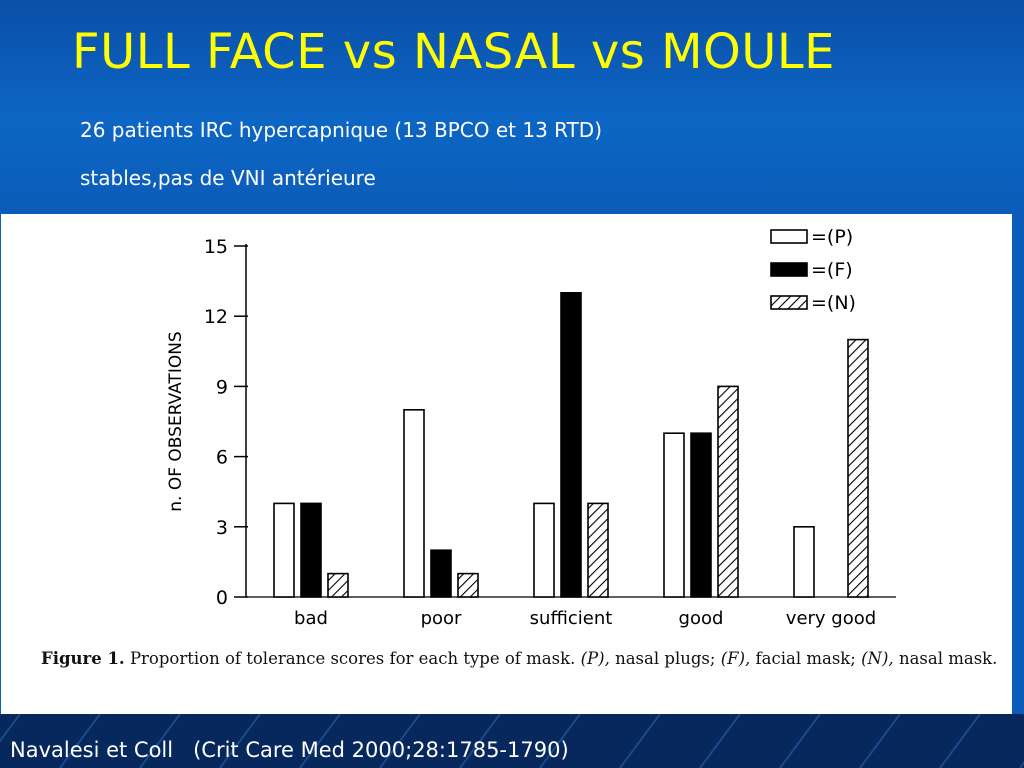  Describe the element at coordinates (222, 528) in the screenshot. I see `y-tick-label: 3` at that location.